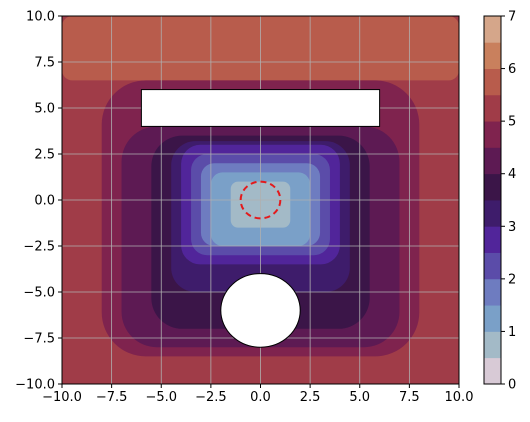  I want to click on obstacle-circle, so click(260, 310).